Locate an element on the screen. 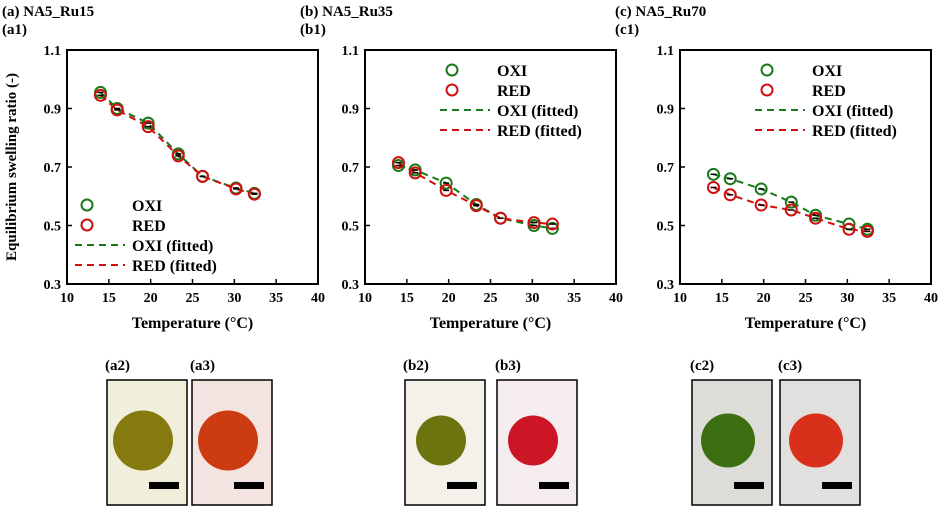 This screenshot has height=517, width=950. y-axis-label: Equilibrium swelling ratio (-) is located at coordinates (12, 167).